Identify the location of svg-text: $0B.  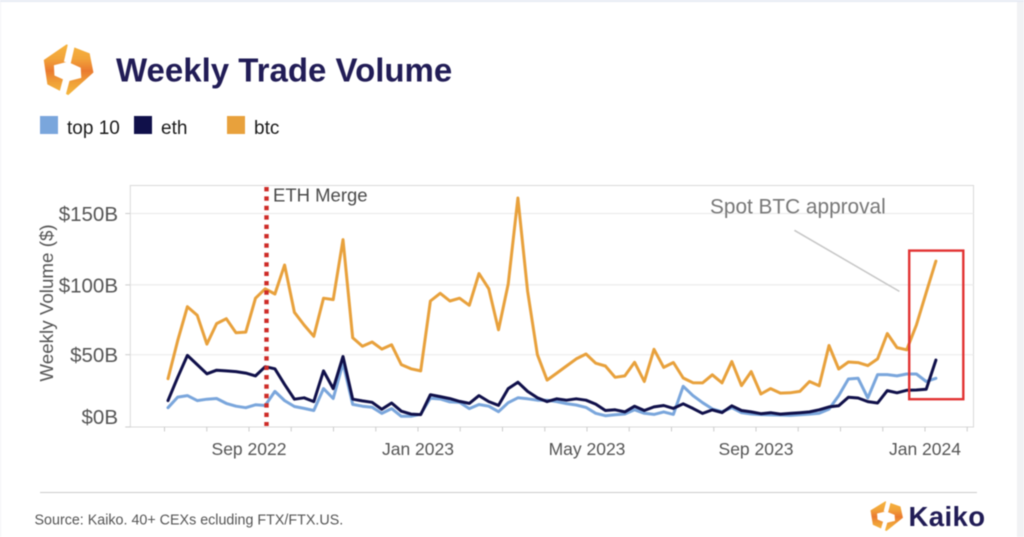
(100, 417).